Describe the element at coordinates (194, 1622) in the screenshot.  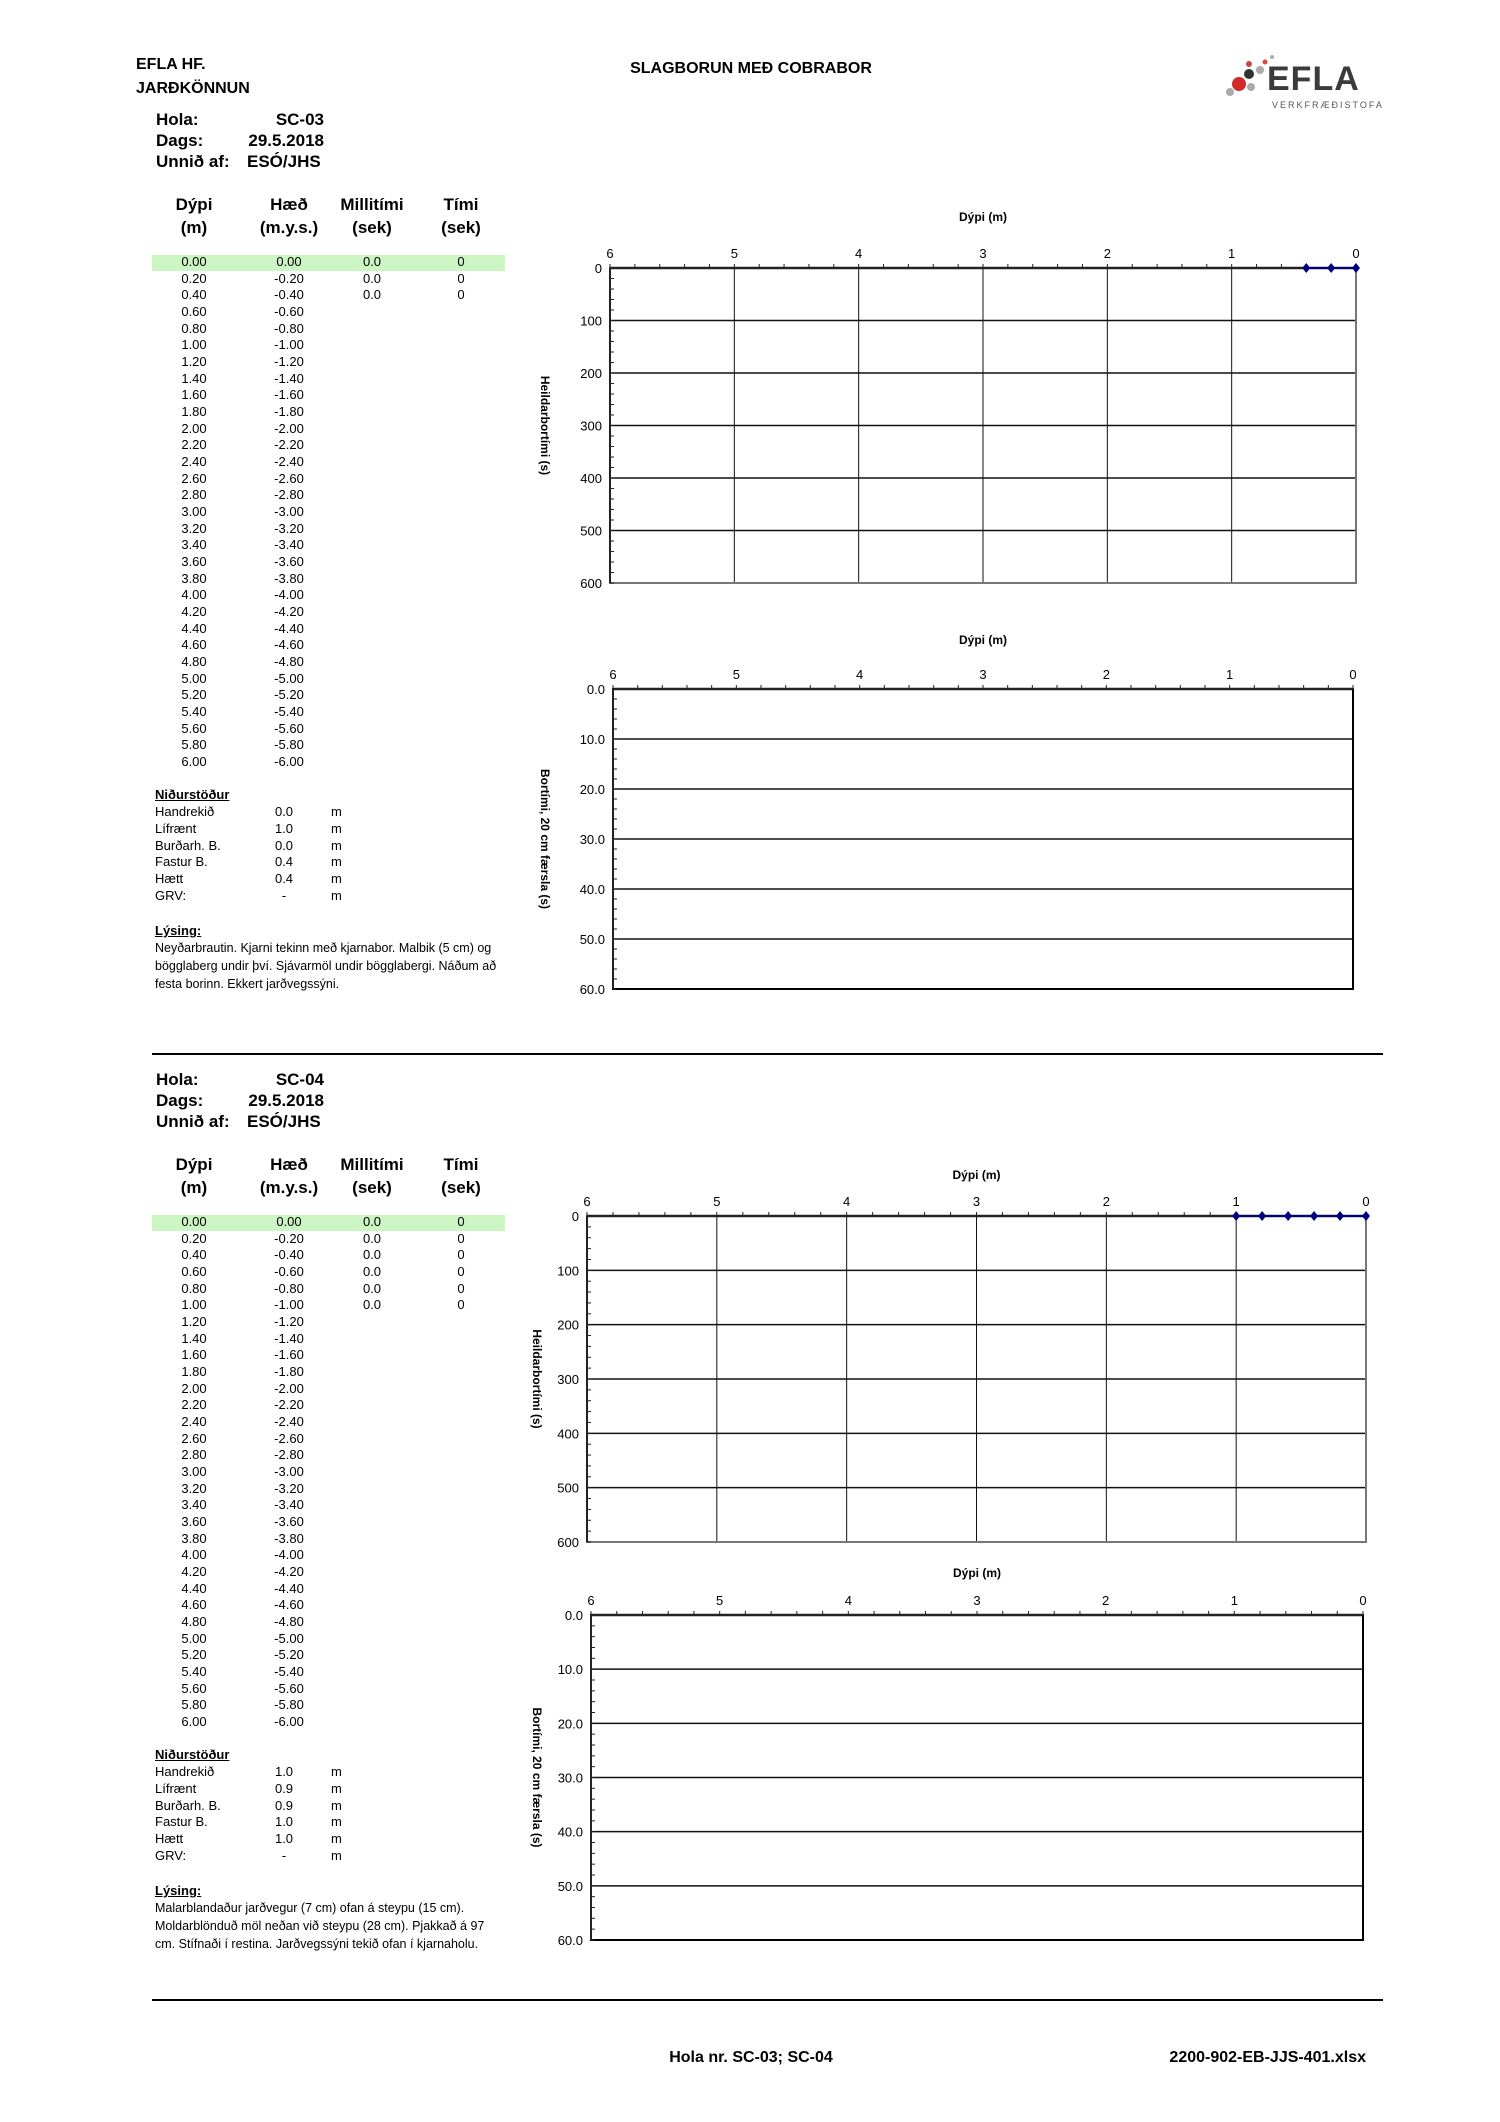
I see `table-cell: 4.80` at that location.